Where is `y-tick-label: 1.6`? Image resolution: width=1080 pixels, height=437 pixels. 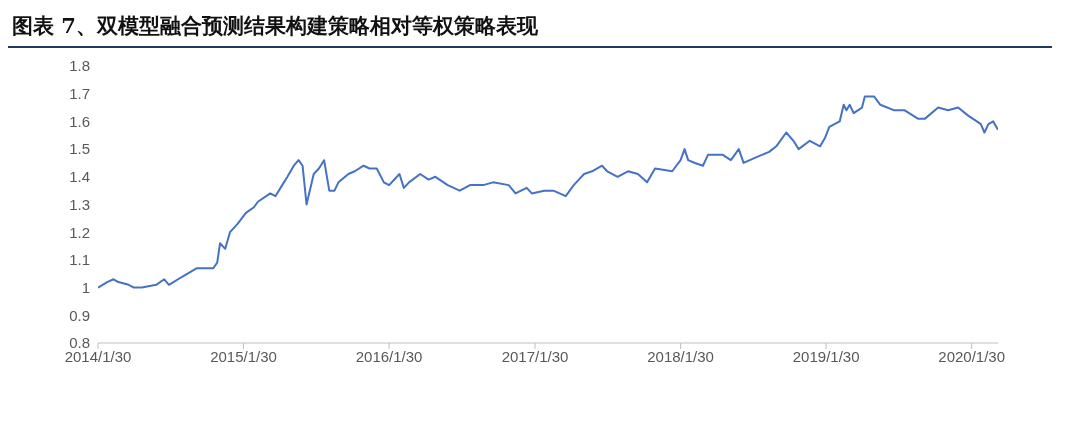 y-tick-label: 1.6 is located at coordinates (79, 121).